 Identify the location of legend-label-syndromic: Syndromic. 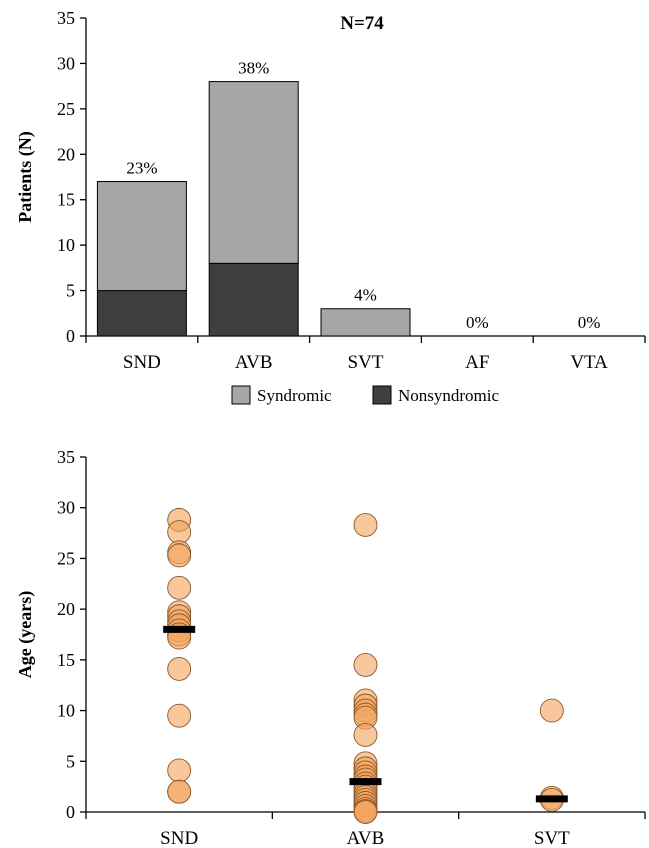
(294, 395).